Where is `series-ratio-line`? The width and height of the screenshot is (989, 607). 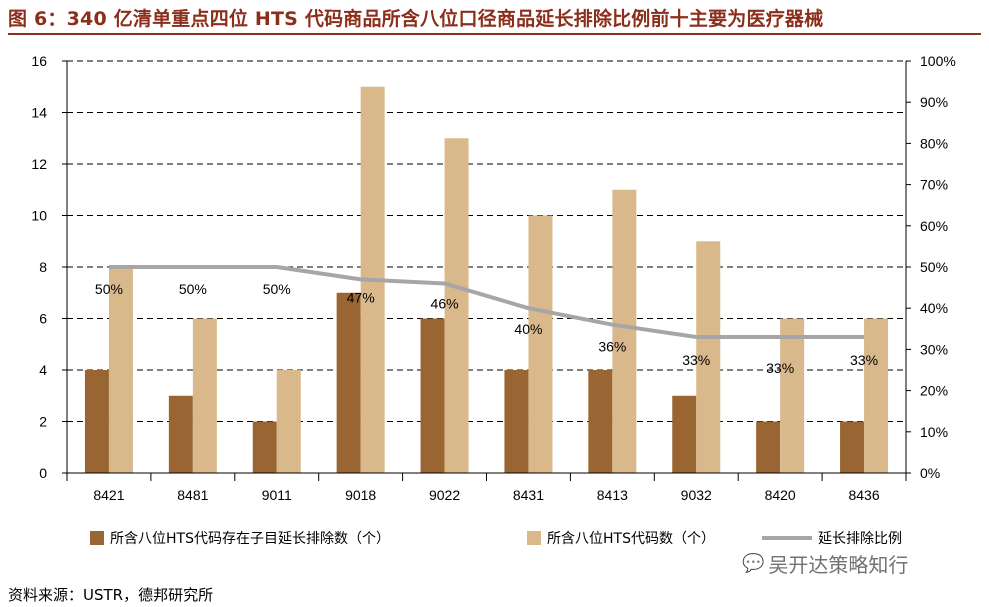 series-ratio-line is located at coordinates (486, 302).